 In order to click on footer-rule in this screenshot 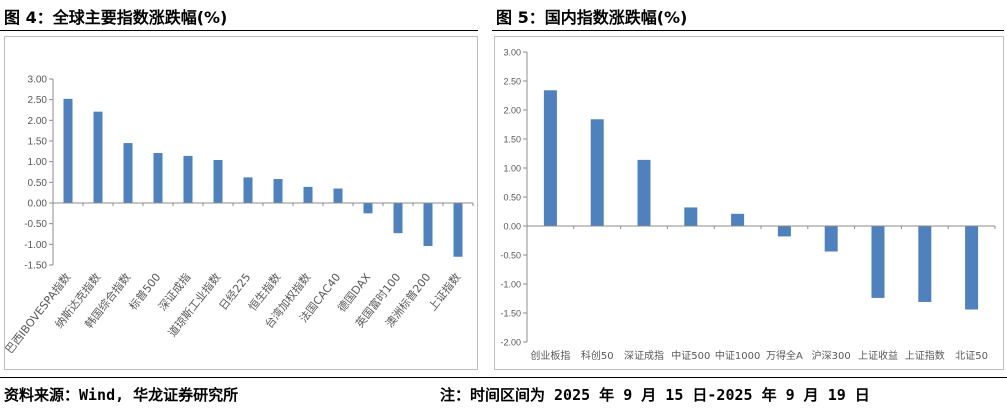, I will do `click(503, 377)`.